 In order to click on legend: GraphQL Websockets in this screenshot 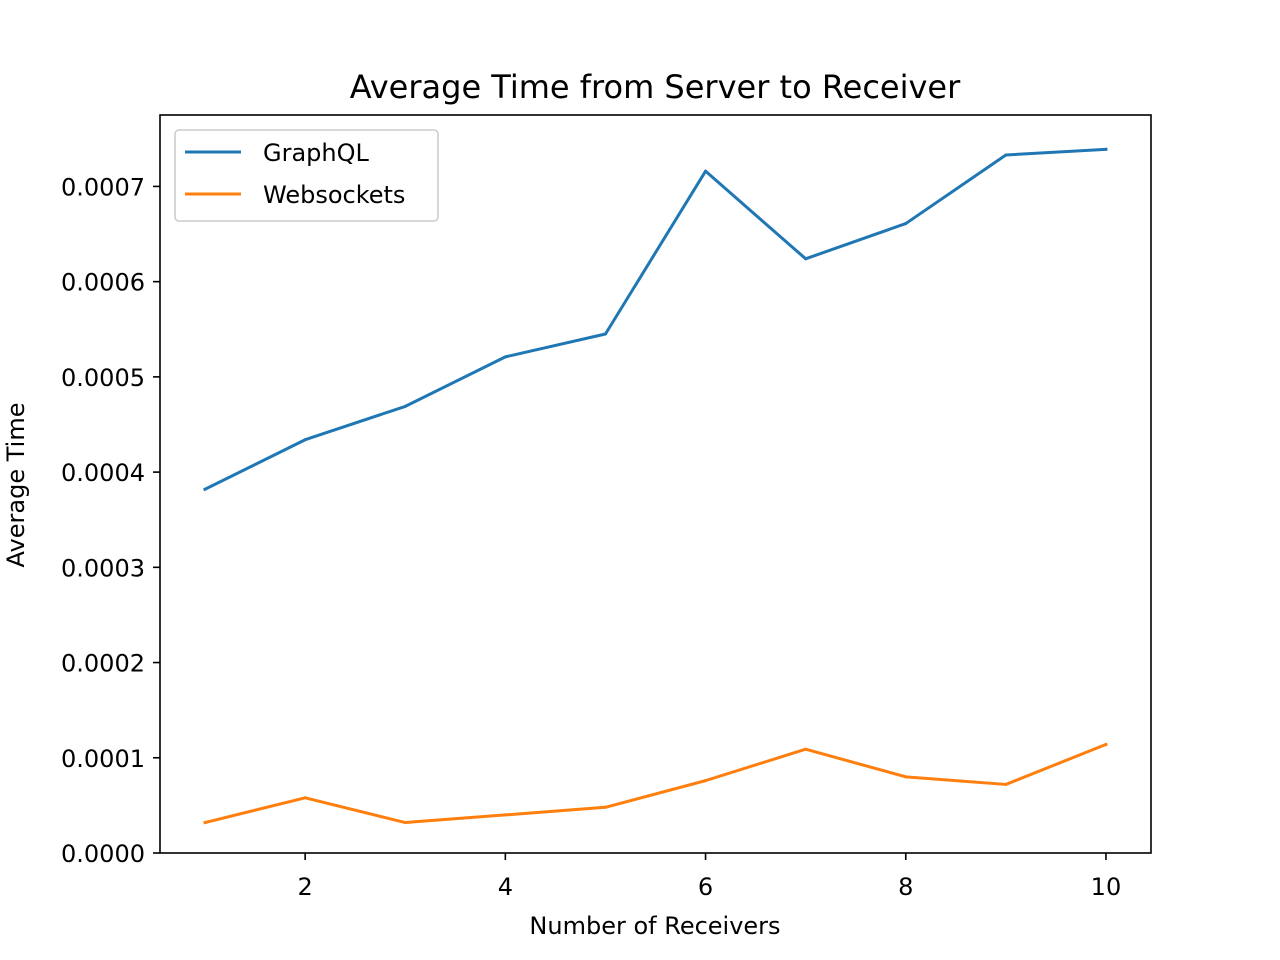, I will do `click(306, 175)`.